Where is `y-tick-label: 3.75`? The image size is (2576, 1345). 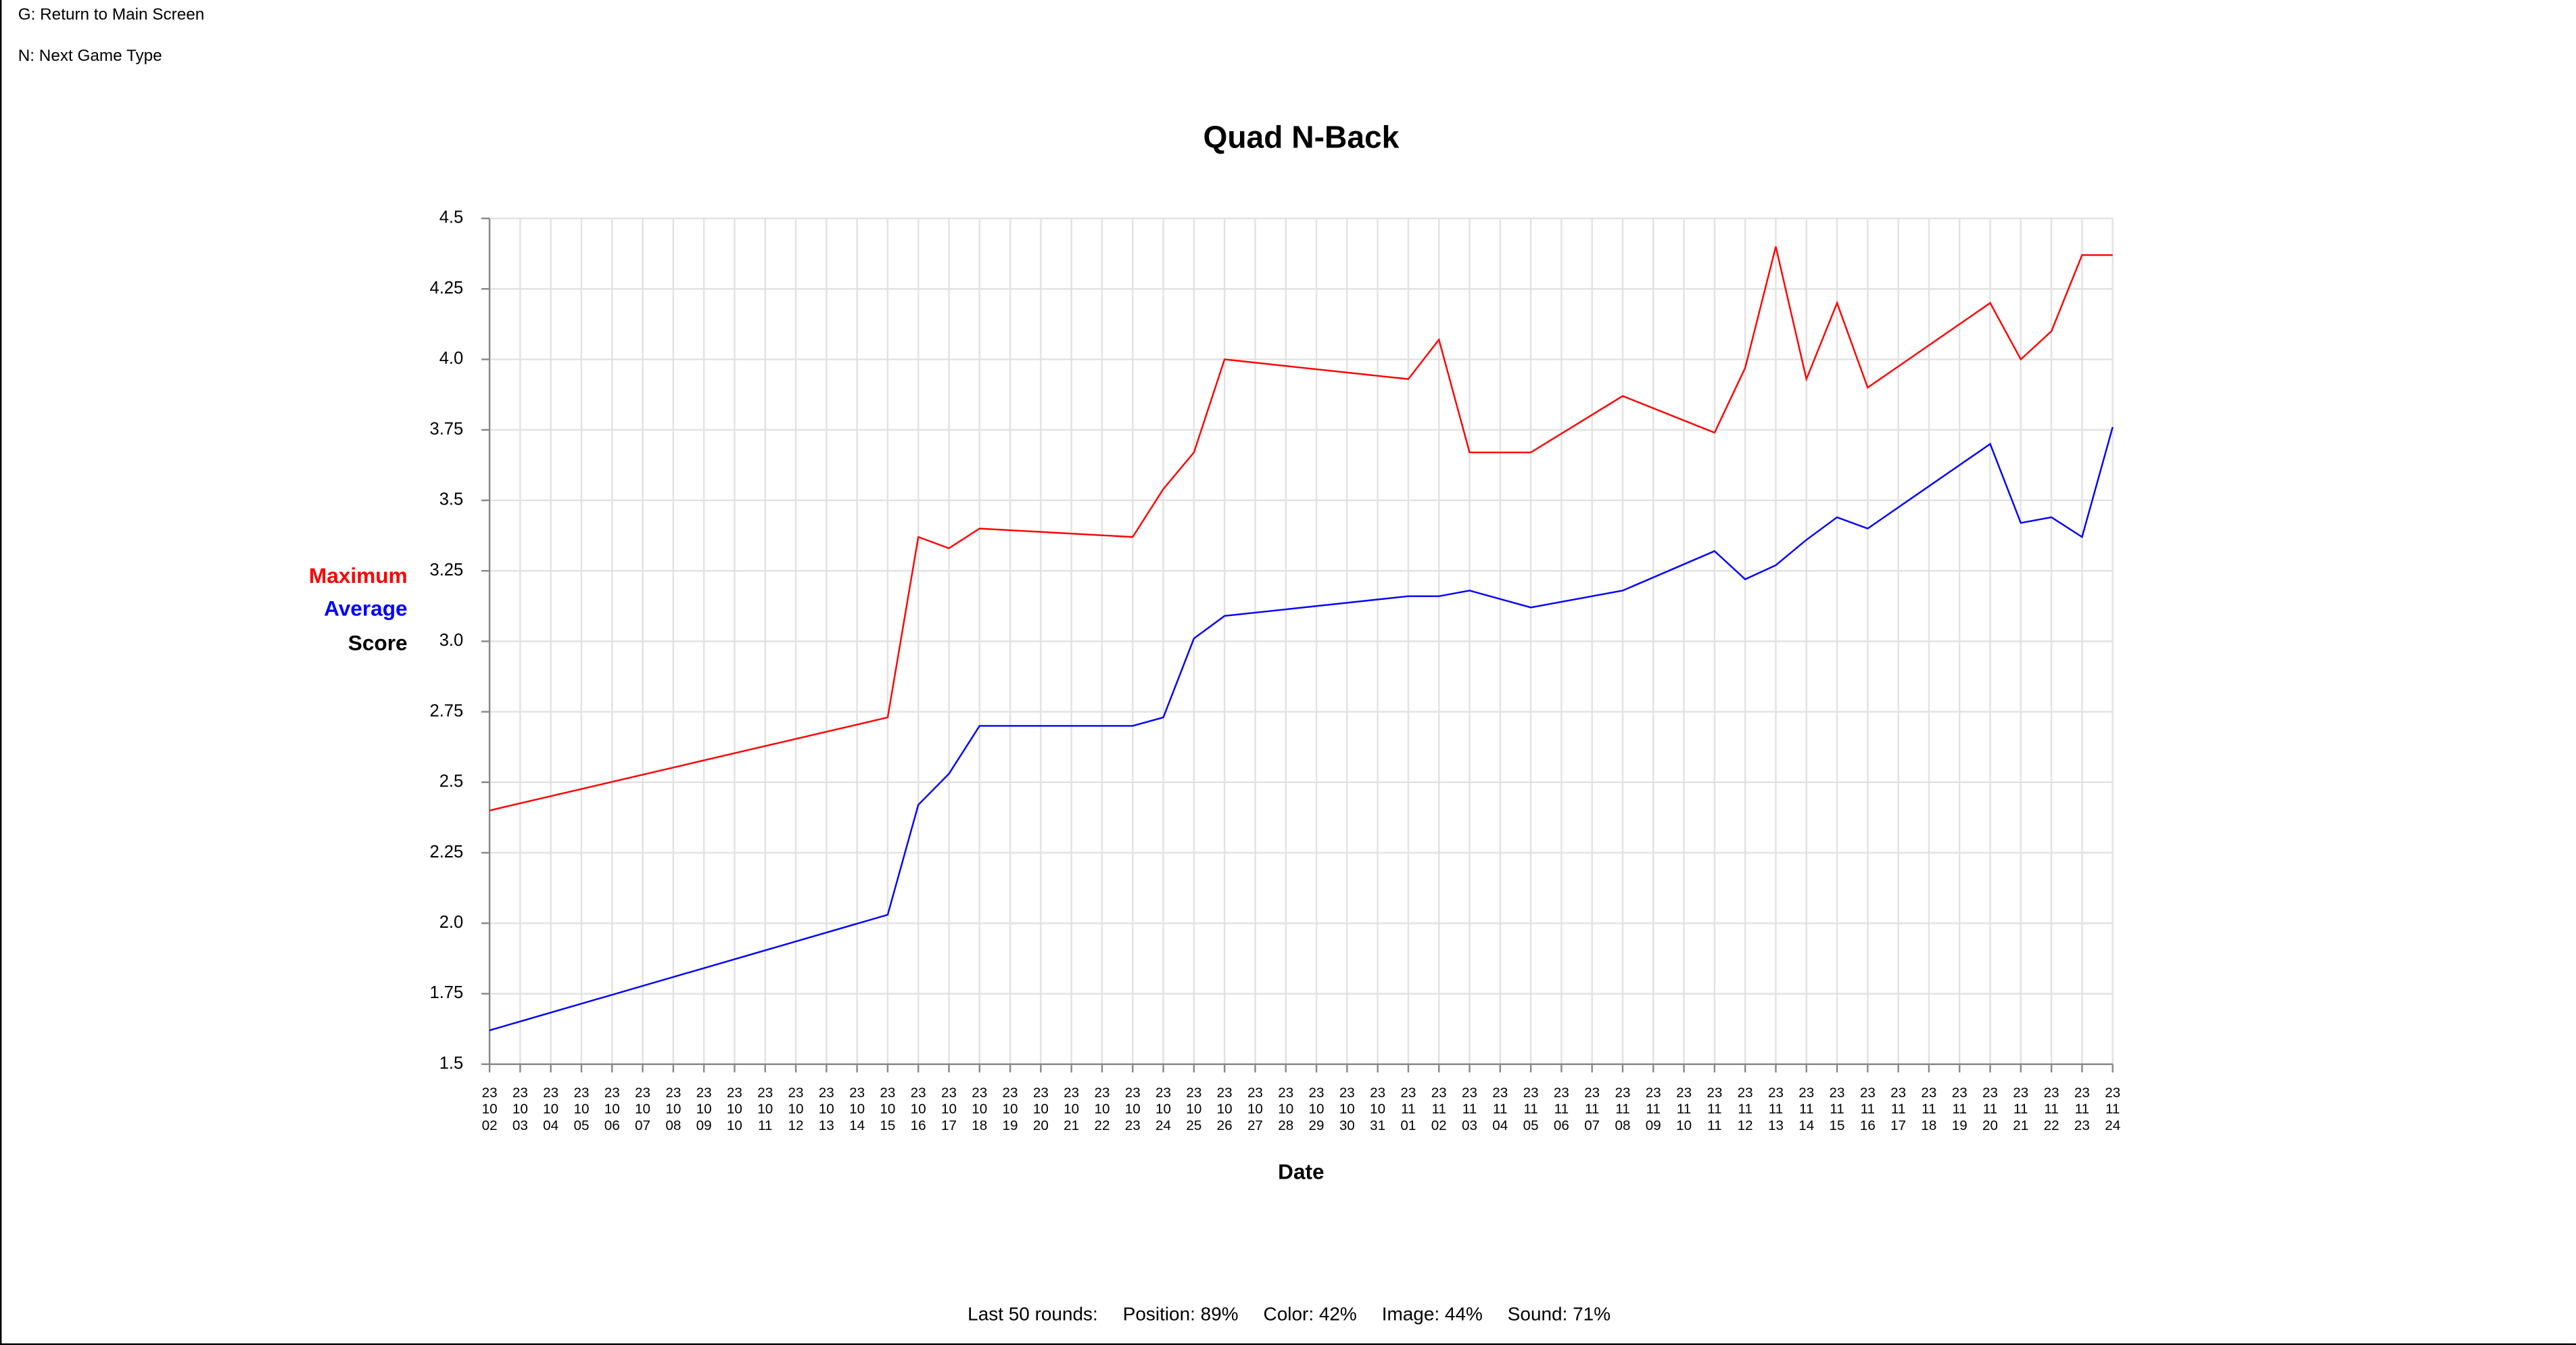
y-tick-label: 3.75 is located at coordinates (447, 428).